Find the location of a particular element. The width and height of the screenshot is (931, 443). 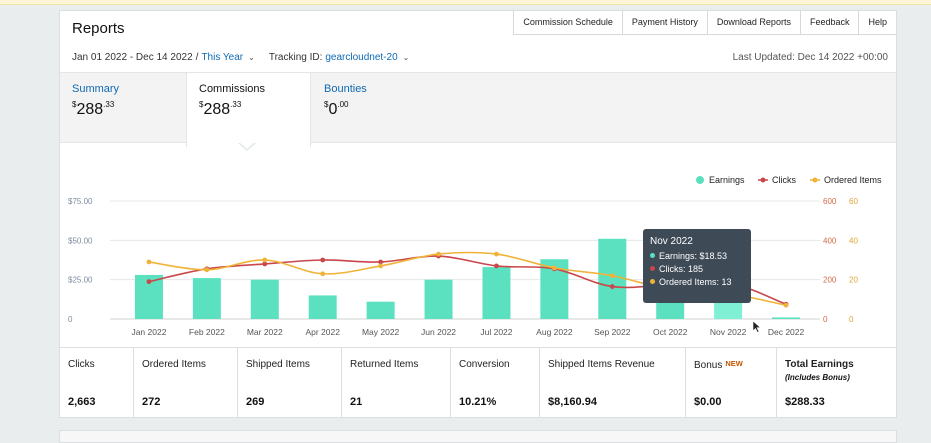

tab-label: Summary is located at coordinates (96, 89).